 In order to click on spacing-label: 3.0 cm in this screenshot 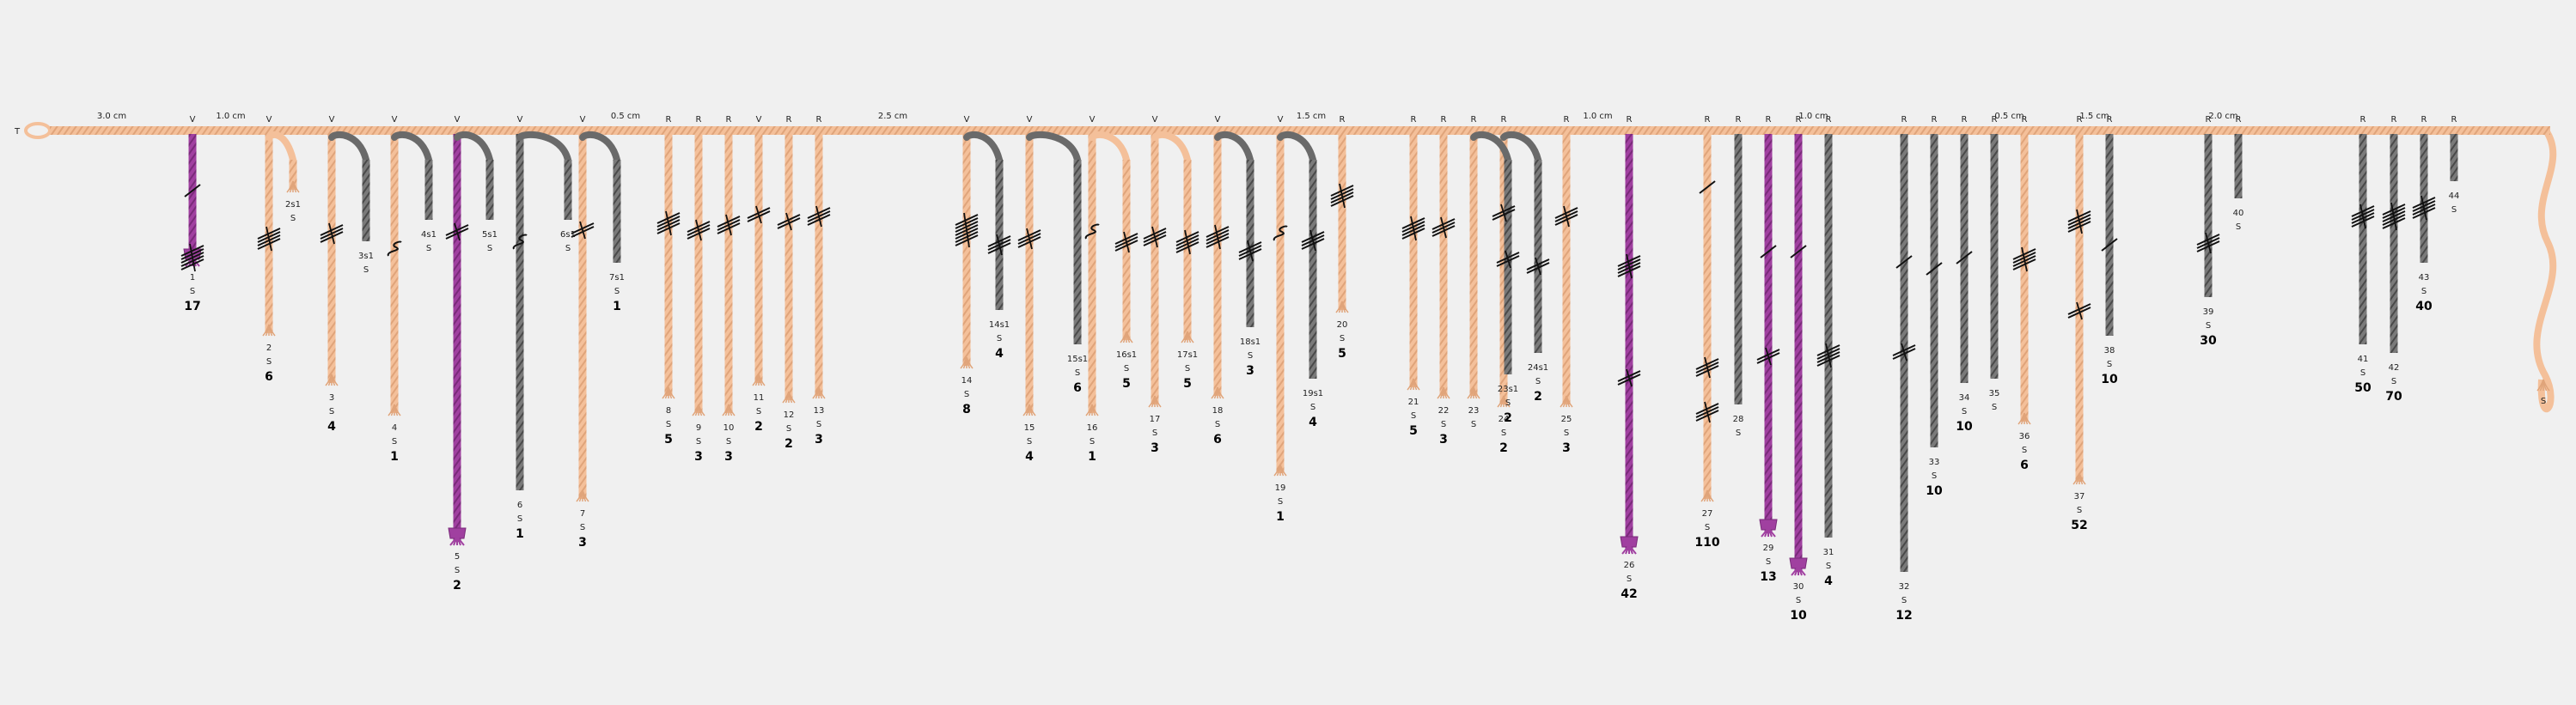, I will do `click(111, 117)`.